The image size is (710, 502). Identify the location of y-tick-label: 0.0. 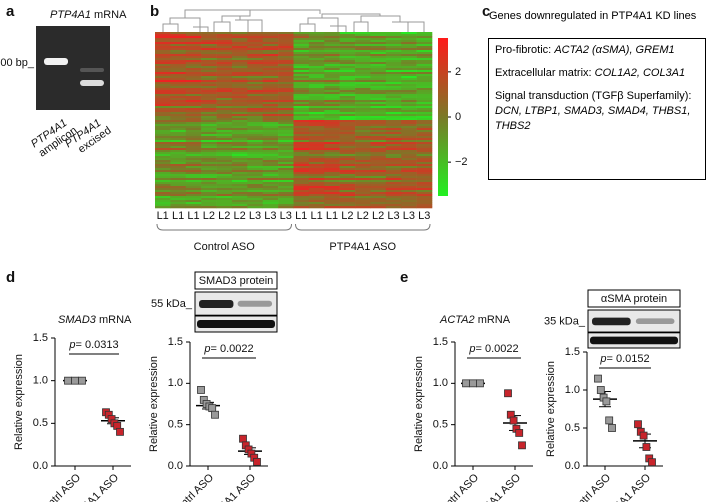
(572, 466).